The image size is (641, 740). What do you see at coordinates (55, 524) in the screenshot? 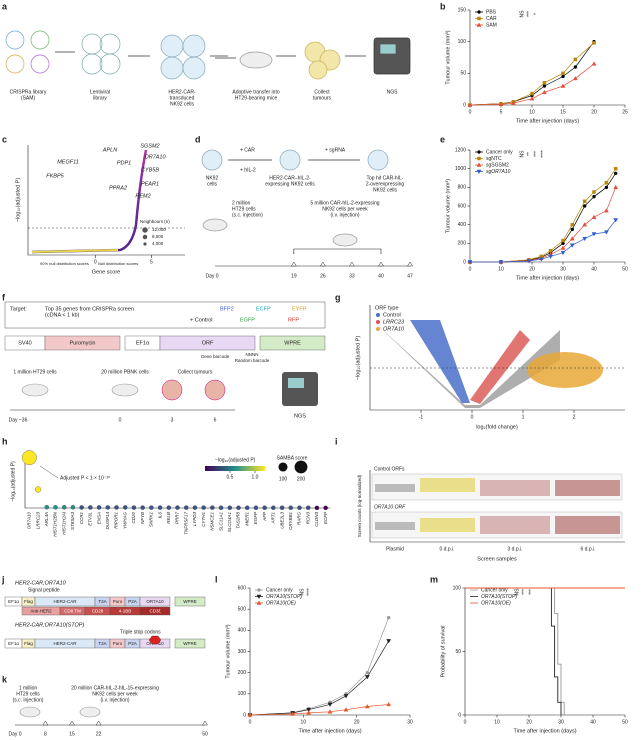
I see `x-tick-label: HIST1H2BN` at bounding box center [55, 524].